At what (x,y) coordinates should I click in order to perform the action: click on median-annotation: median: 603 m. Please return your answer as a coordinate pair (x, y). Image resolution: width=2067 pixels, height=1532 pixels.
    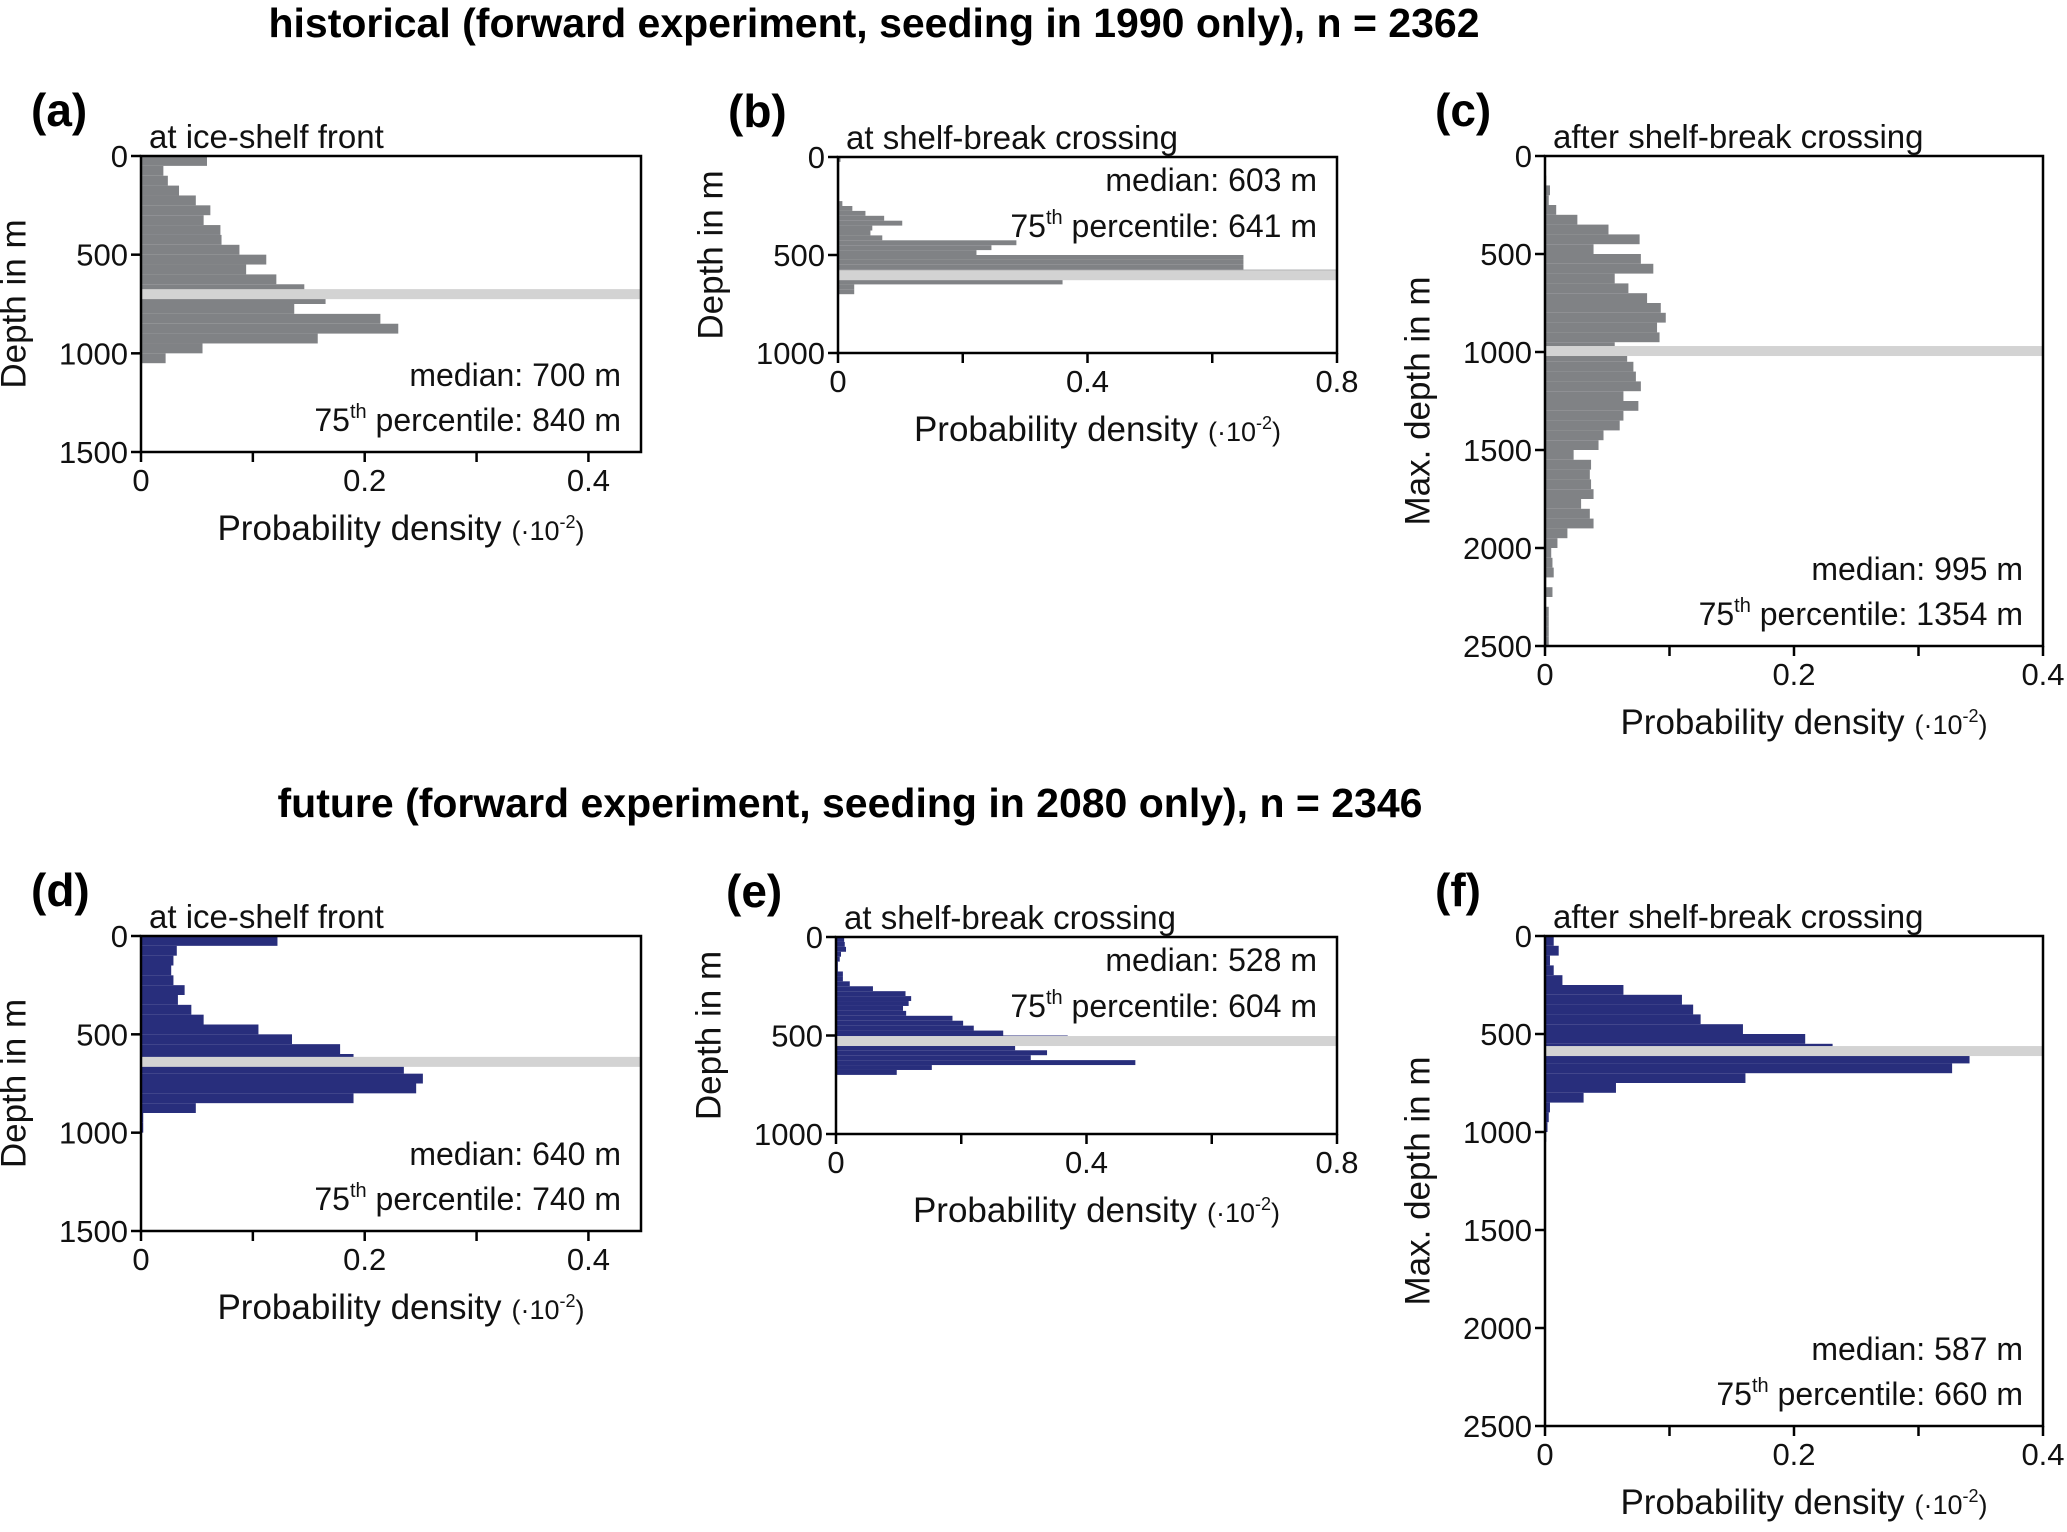
    Looking at the image, I should click on (1211, 180).